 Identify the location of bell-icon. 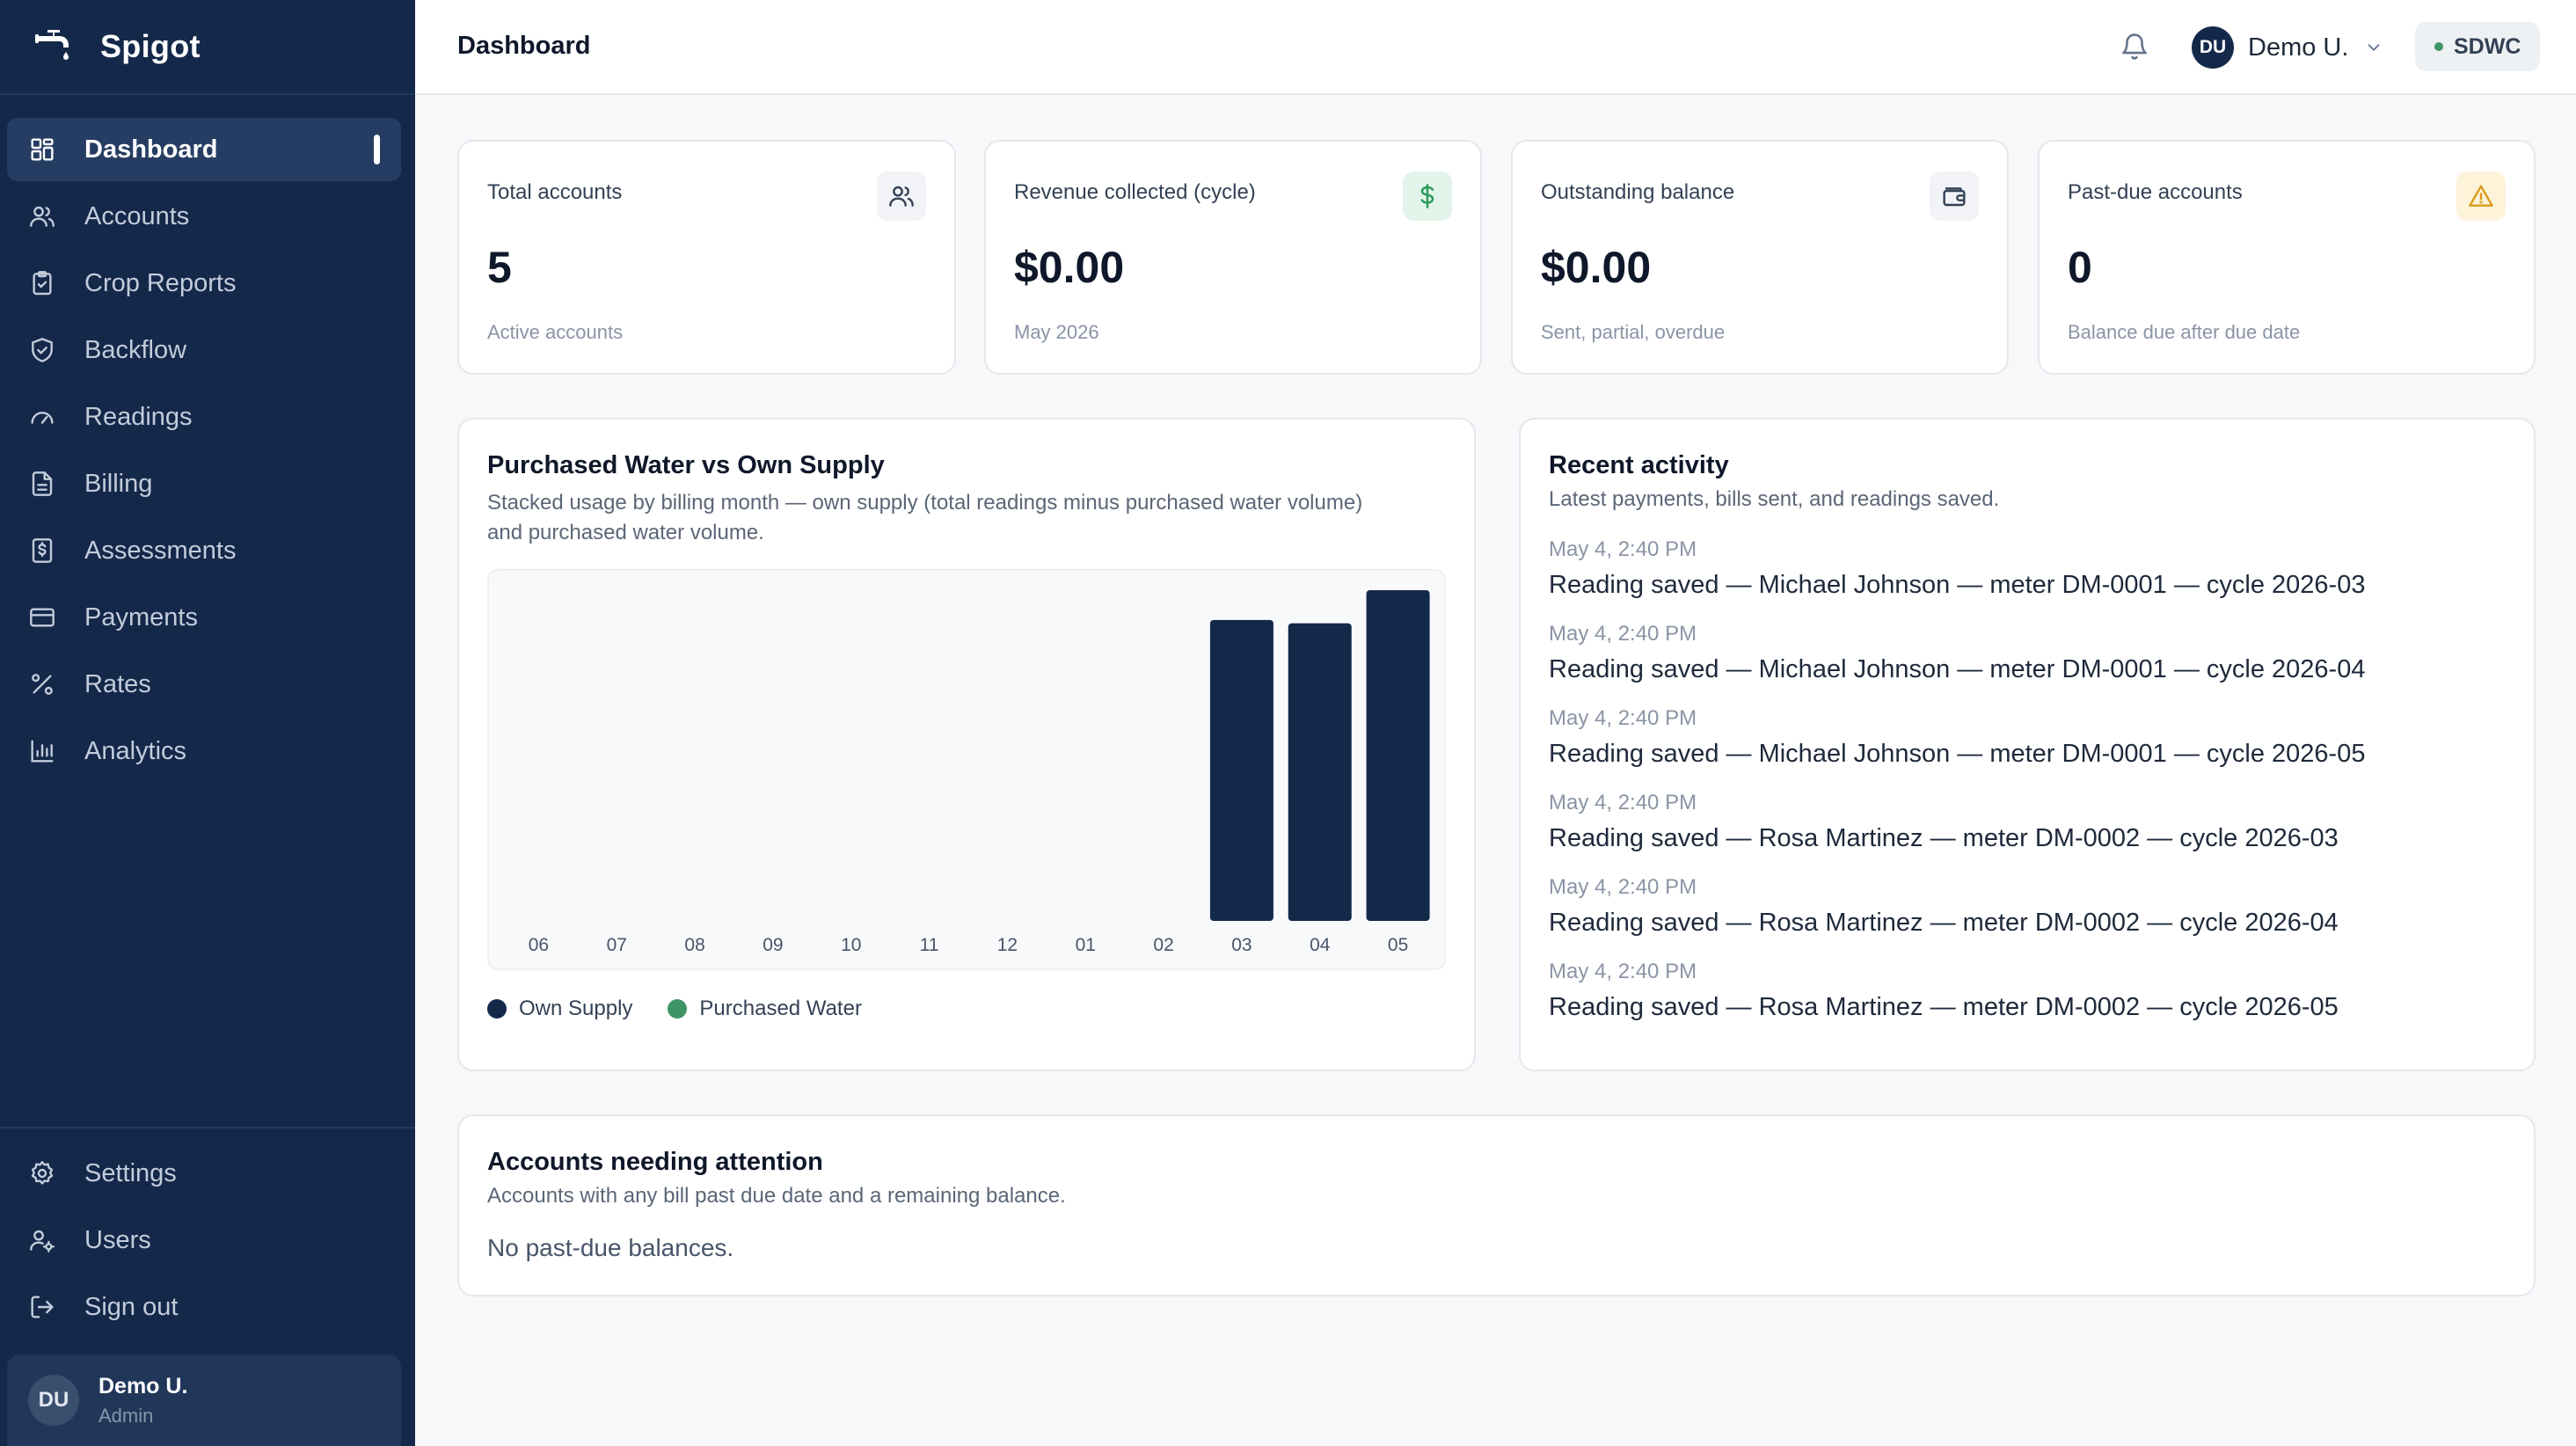
(2134, 47).